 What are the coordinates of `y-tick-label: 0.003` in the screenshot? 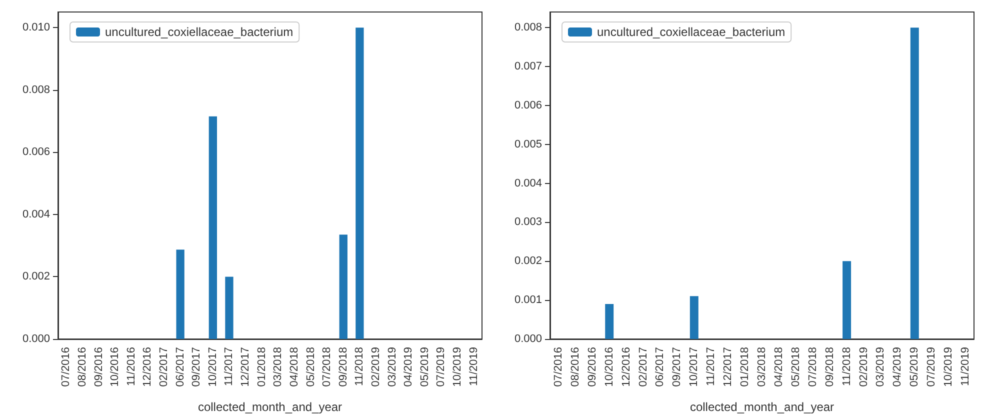 It's located at (528, 222).